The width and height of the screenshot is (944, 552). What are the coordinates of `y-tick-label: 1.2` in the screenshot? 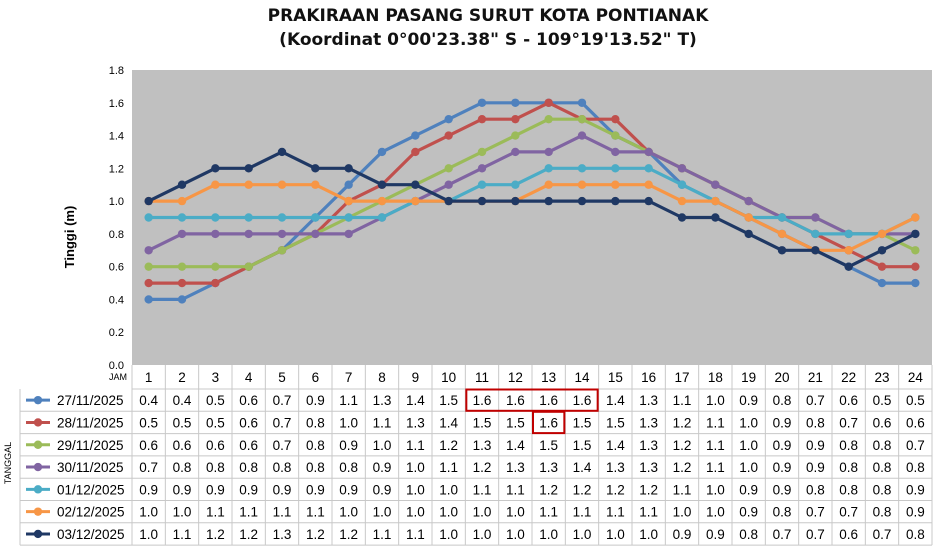 It's located at (116, 169).